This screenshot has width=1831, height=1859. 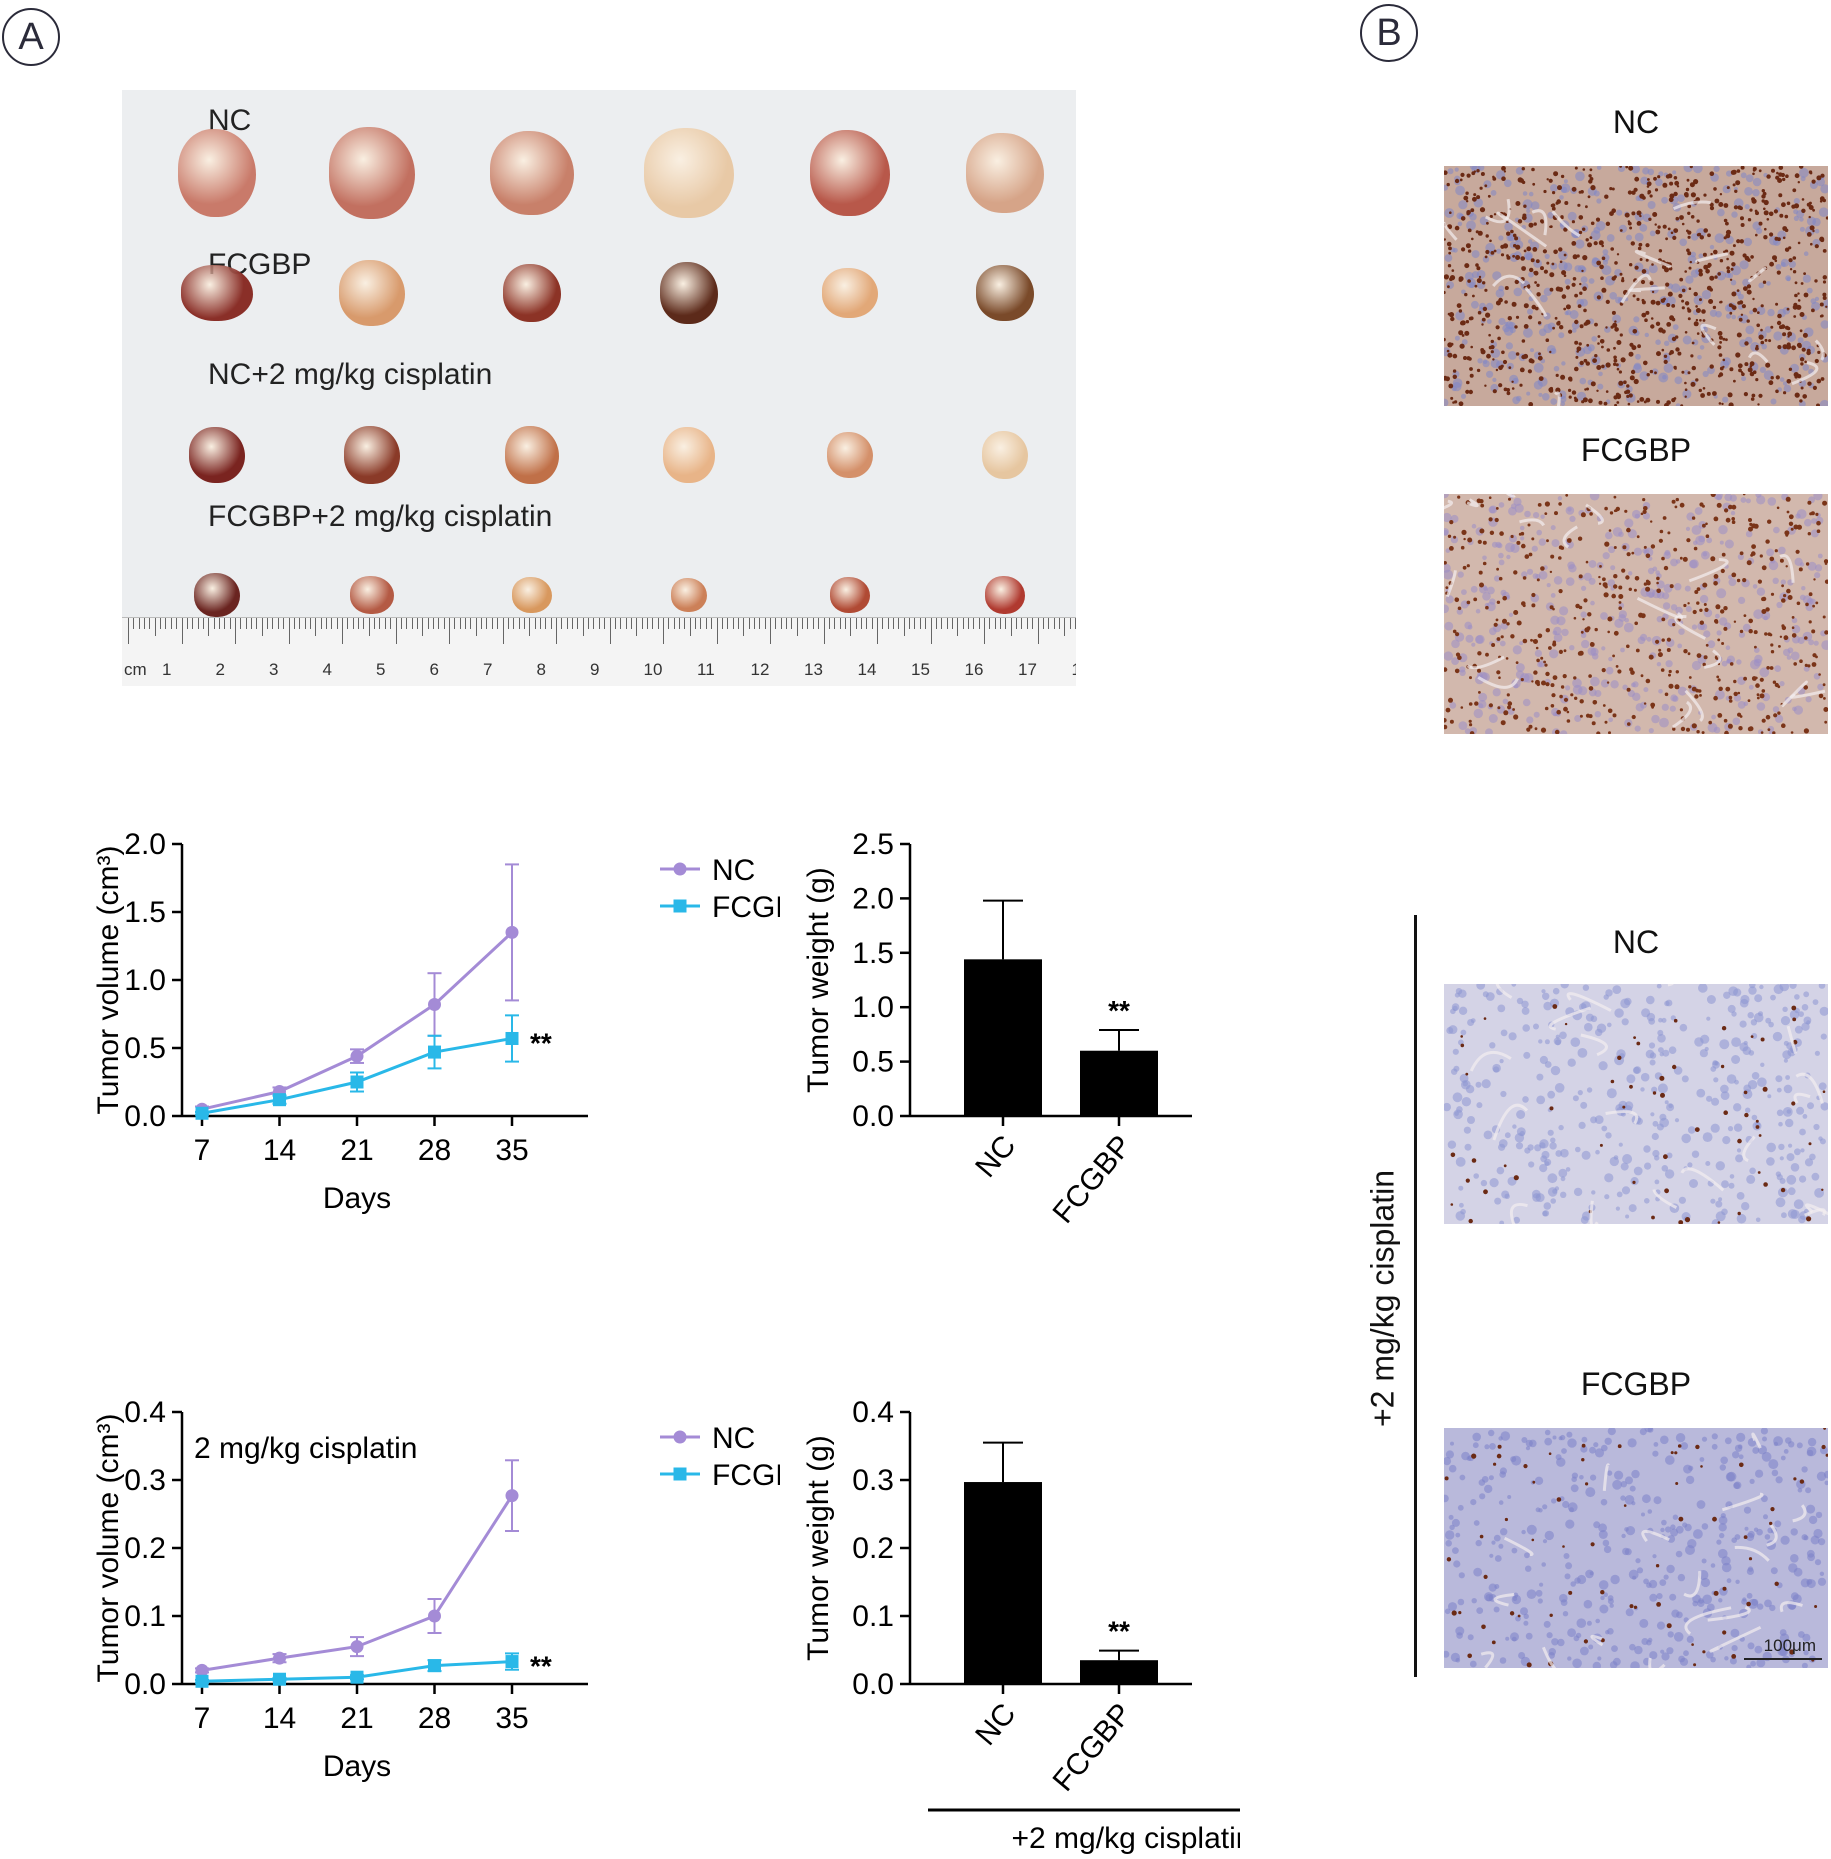 I want to click on y-tick-label: 0.1, so click(x=873, y=1616).